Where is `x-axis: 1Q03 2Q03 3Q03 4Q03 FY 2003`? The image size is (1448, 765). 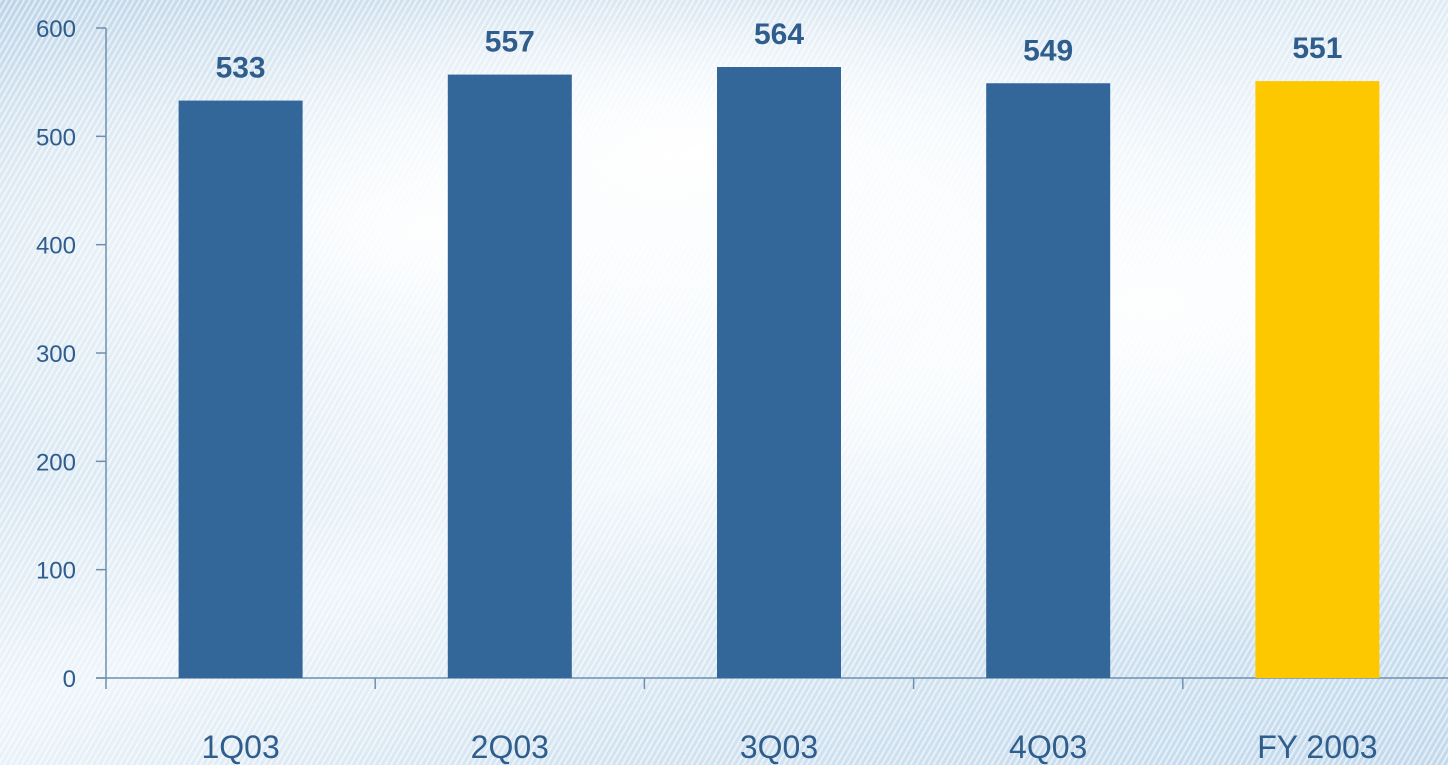 x-axis: 1Q03 2Q03 3Q03 4Q03 FY 2003 is located at coordinates (772, 721).